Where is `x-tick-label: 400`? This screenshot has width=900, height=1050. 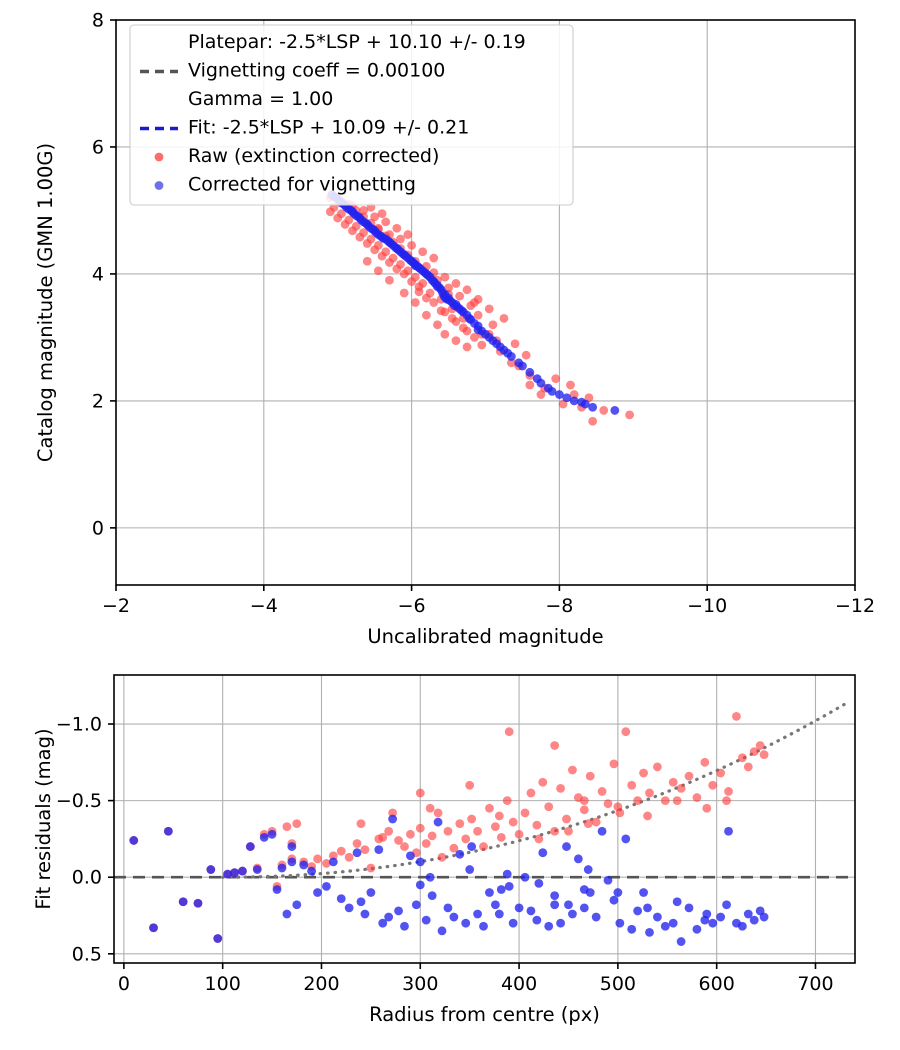
x-tick-label: 400 is located at coordinates (519, 984).